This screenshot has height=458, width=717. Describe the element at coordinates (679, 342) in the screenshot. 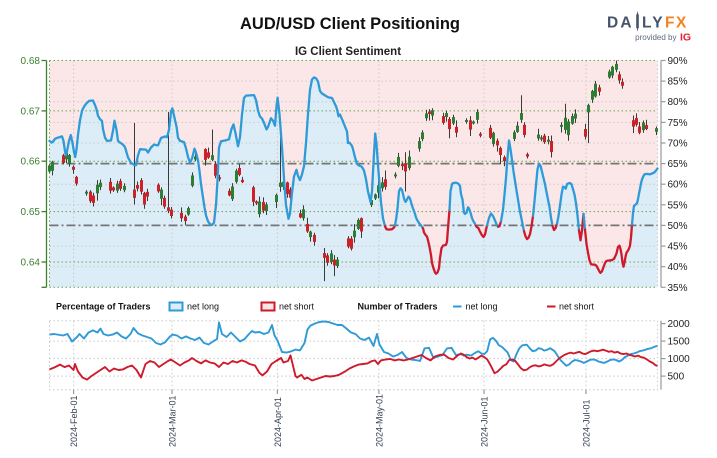

I see `svg-text: 1500` at that location.